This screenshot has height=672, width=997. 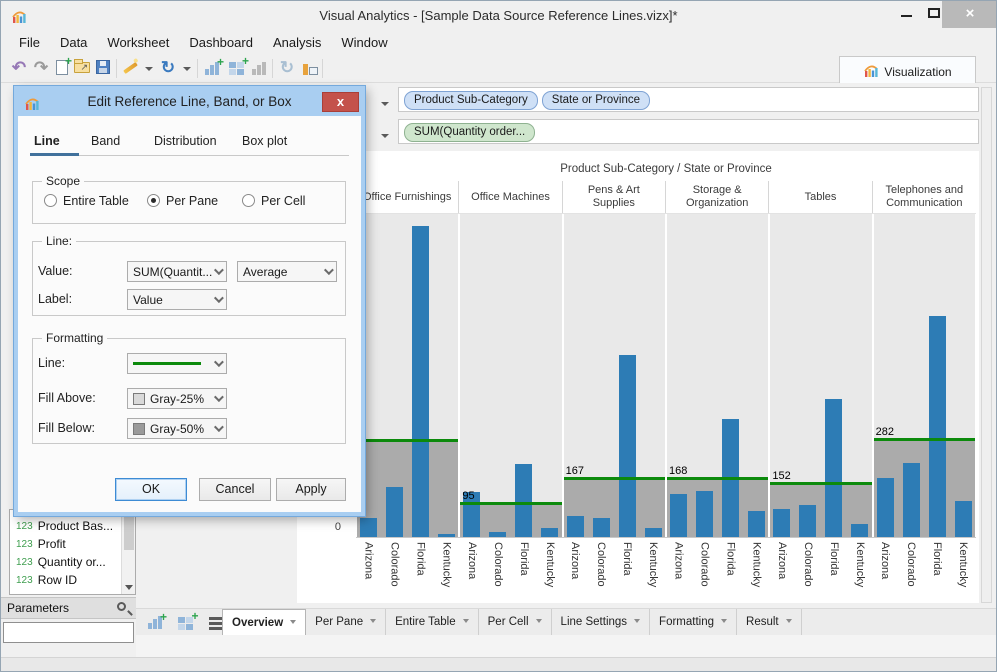 I want to click on menu-item-file: File, so click(x=29, y=42).